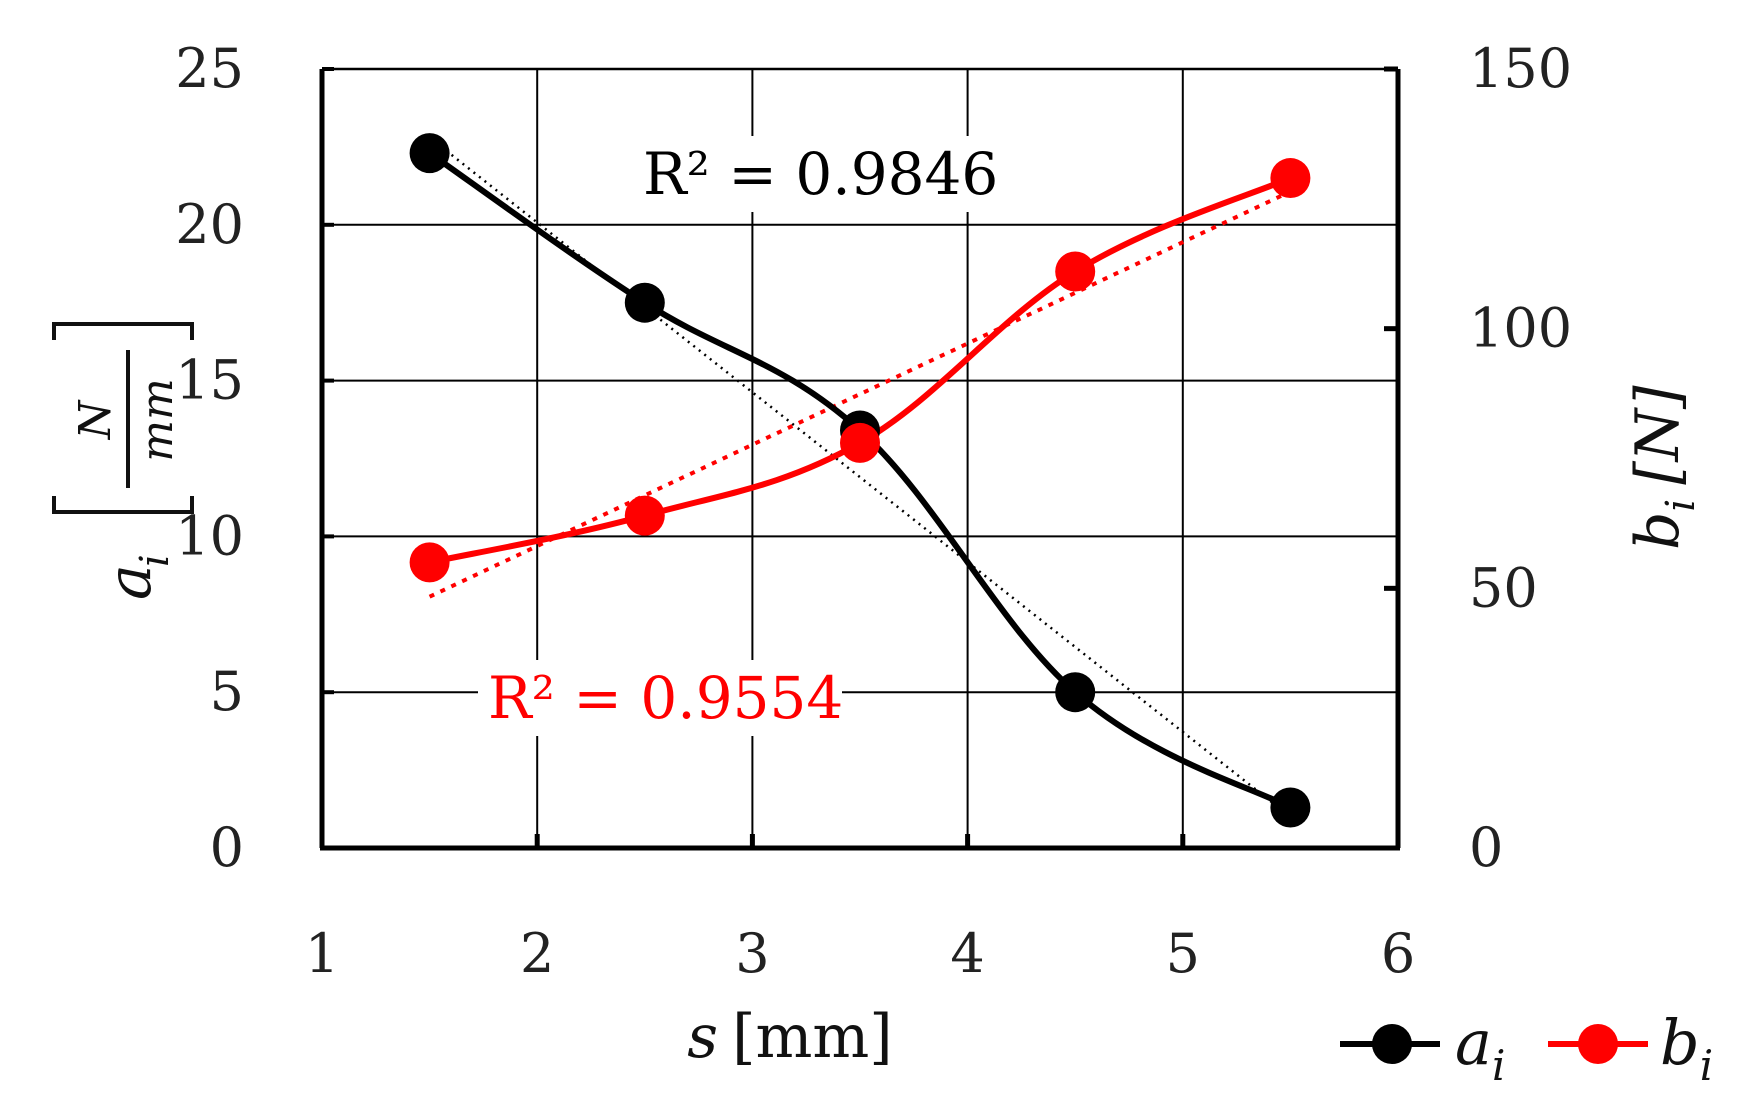 The image size is (1739, 1117). What do you see at coordinates (209, 535) in the screenshot?
I see `ytick-left-label-10: 10` at bounding box center [209, 535].